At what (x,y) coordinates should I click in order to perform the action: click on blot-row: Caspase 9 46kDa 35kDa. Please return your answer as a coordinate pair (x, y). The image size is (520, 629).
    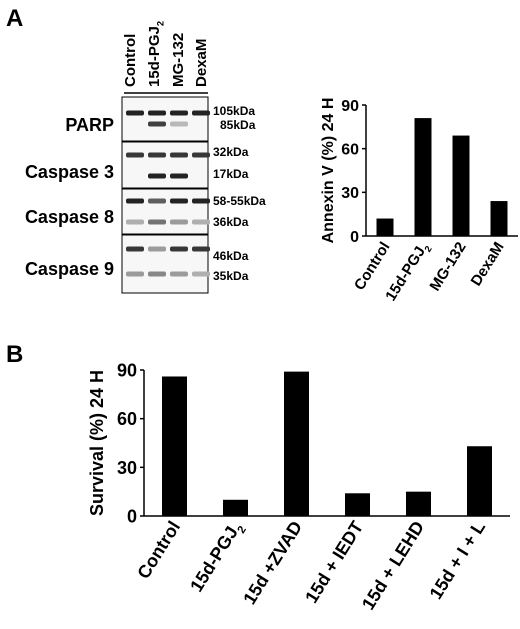
    Looking at the image, I should click on (137, 264).